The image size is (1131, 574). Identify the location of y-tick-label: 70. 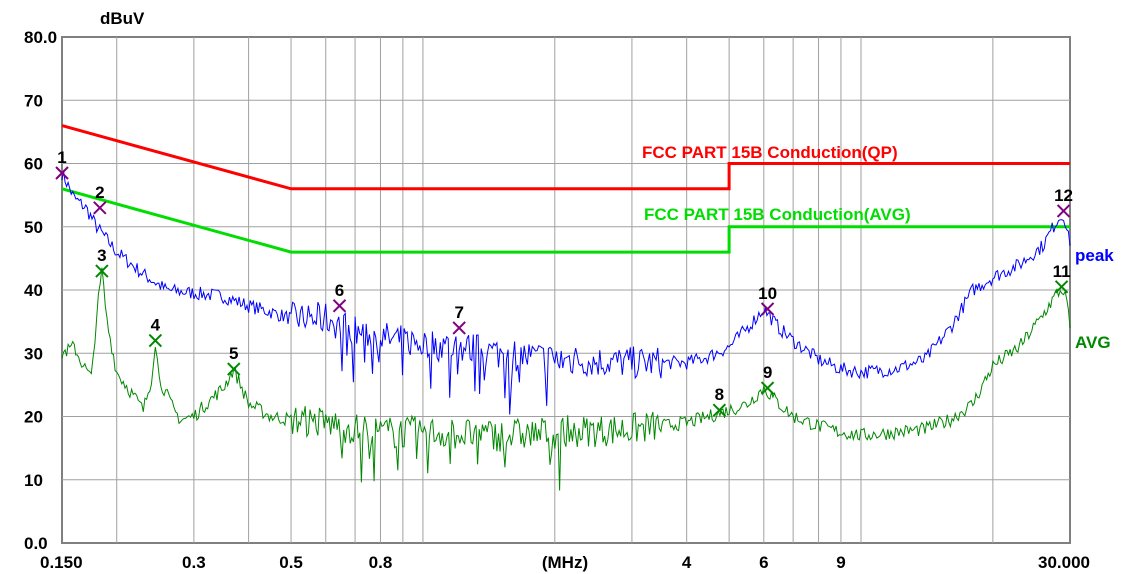
(33, 100).